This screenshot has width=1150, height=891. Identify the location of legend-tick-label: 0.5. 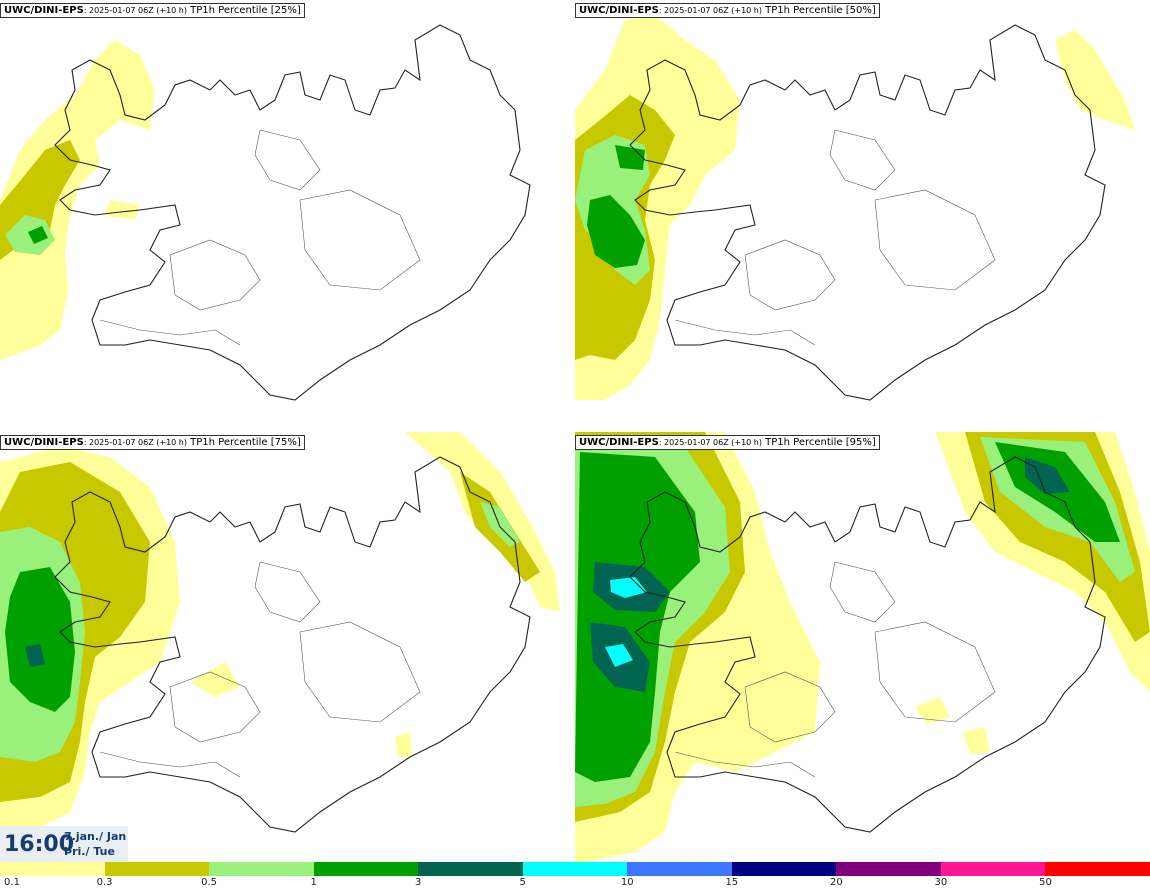
(209, 882).